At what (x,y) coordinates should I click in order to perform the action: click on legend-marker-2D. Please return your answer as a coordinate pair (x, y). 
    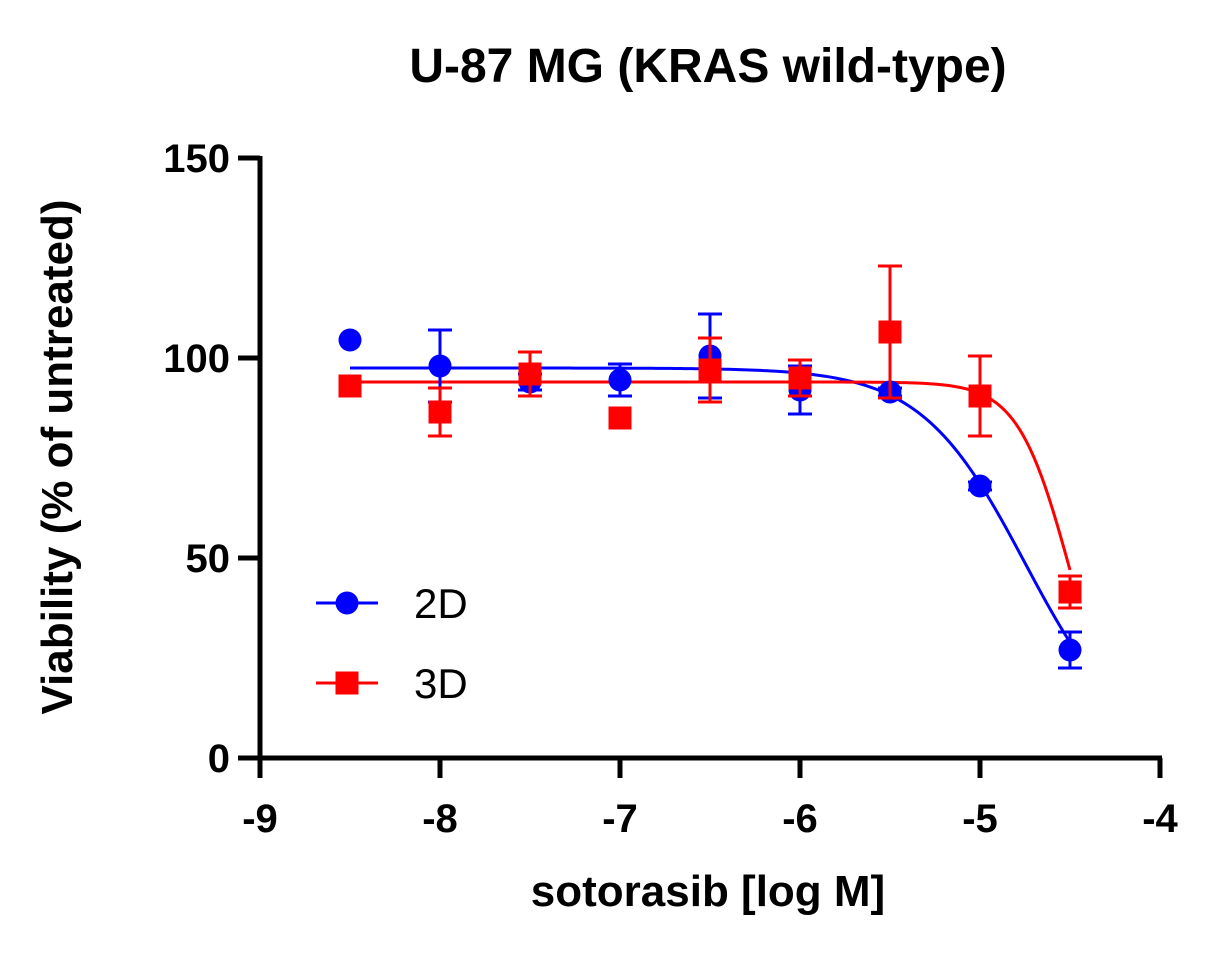
    Looking at the image, I should click on (347, 603).